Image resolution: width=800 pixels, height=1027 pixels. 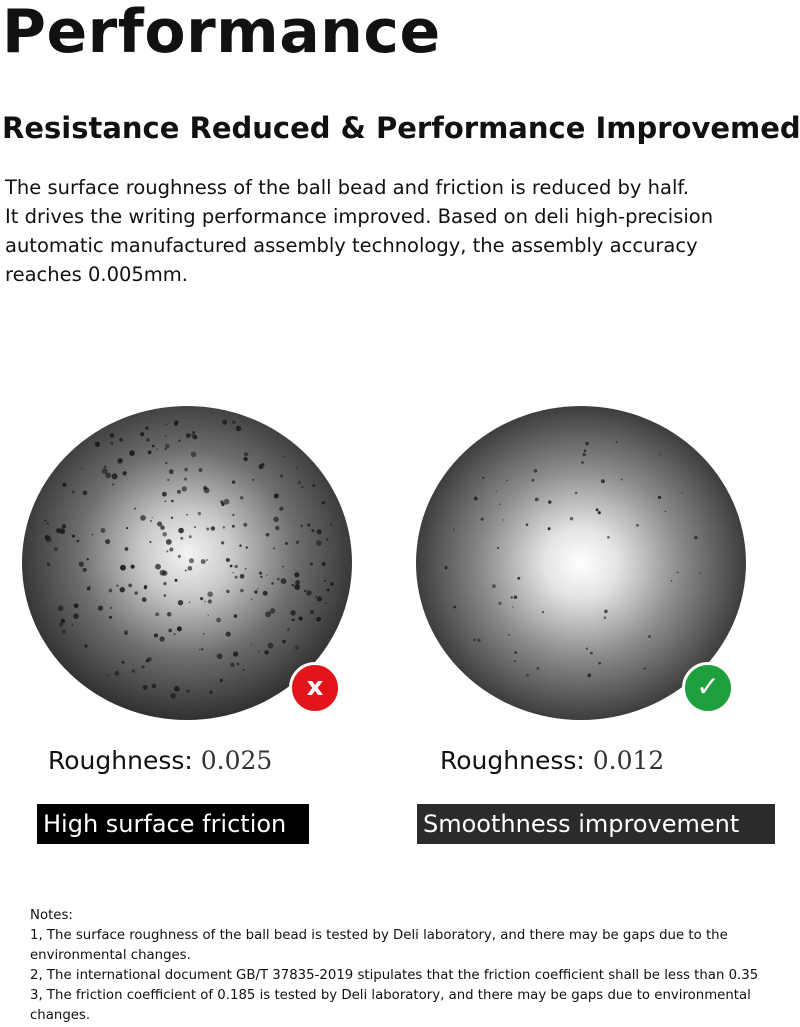 I want to click on notes-line: environmental changes., so click(x=110, y=955).